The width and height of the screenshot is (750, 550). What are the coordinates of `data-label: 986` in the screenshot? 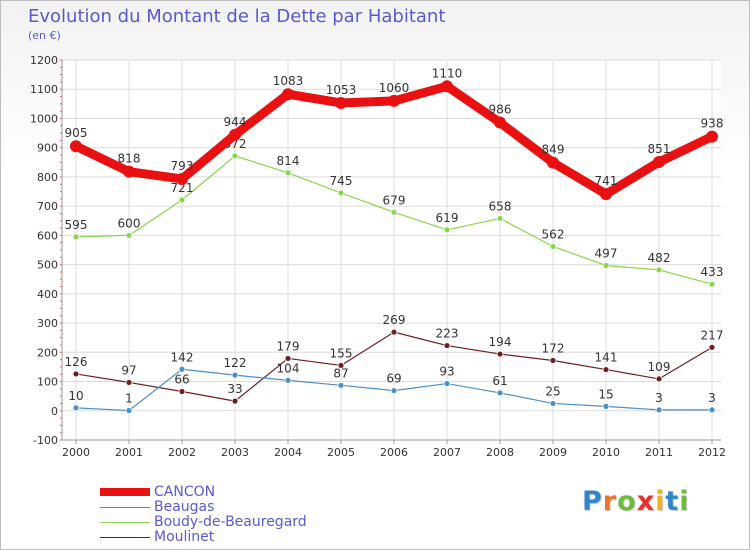 It's located at (500, 110).